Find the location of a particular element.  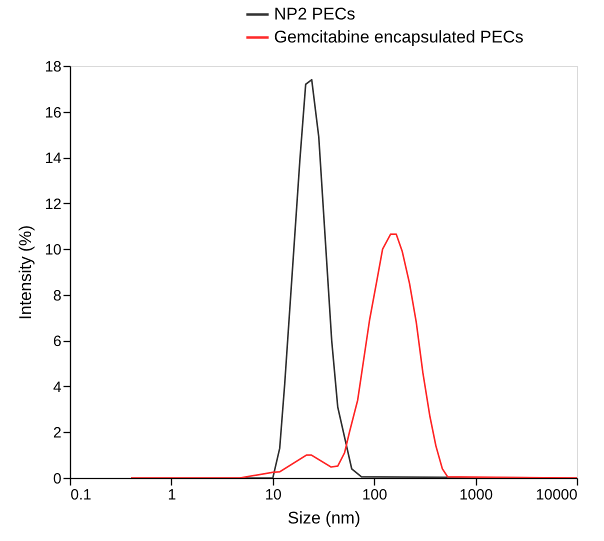

y-tick-label: 0 is located at coordinates (57, 479).